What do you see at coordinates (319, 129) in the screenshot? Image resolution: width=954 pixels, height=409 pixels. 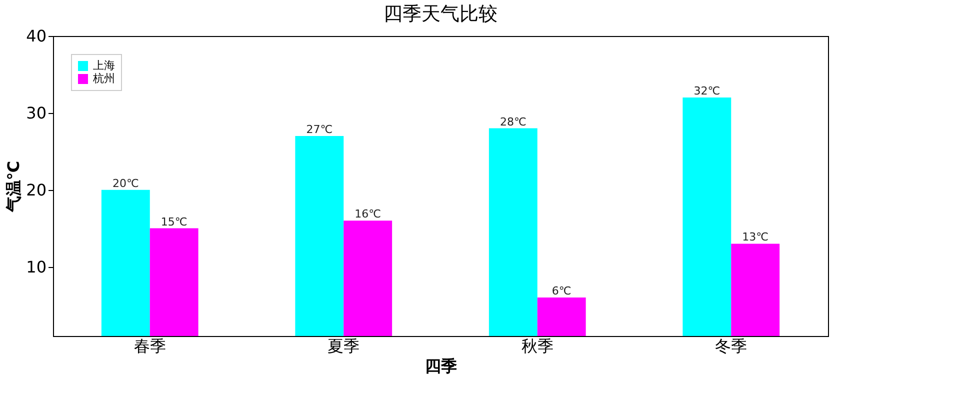 I see `data-label: 27℃` at bounding box center [319, 129].